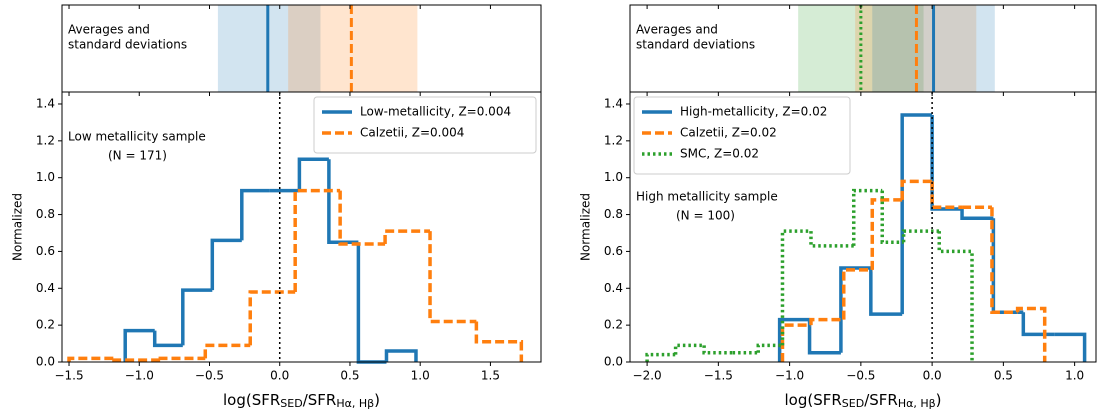 Image resolution: width=1104 pixels, height=418 pixels. I want to click on annotation: (N = 171), so click(137, 156).